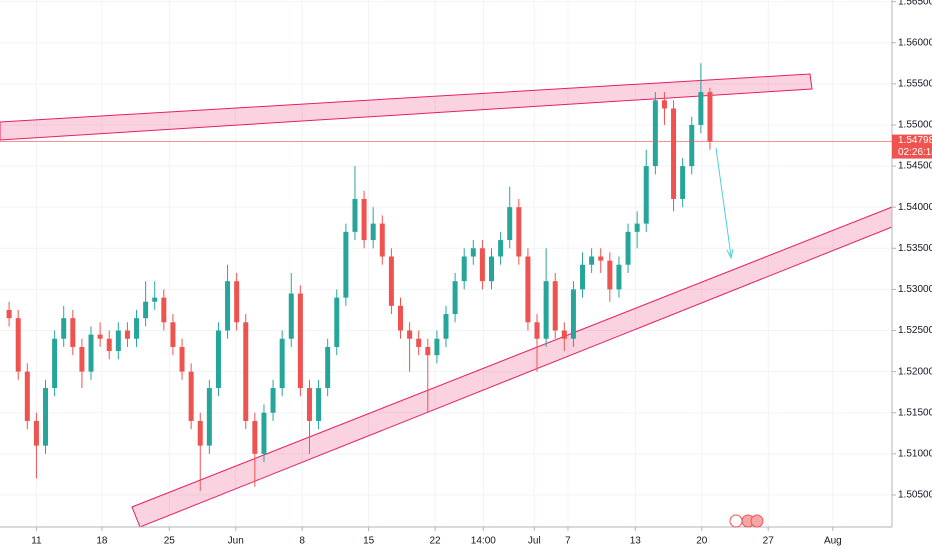  I want to click on x-tick-label: 11, so click(36, 541).